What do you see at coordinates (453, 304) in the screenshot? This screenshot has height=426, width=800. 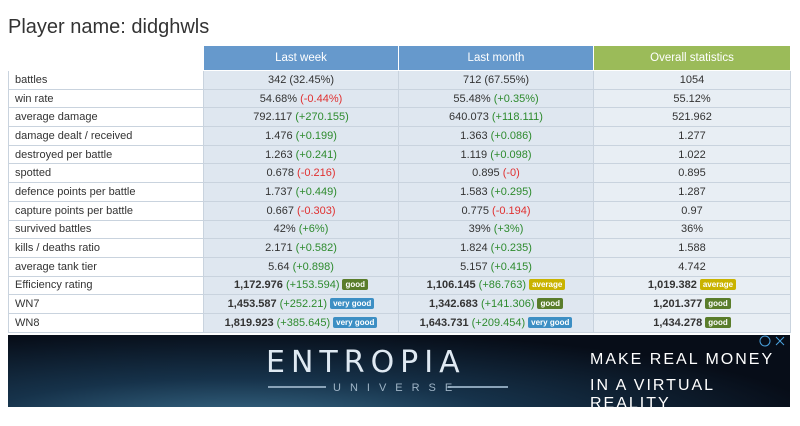 I see `stat-value: 1,342.683` at bounding box center [453, 304].